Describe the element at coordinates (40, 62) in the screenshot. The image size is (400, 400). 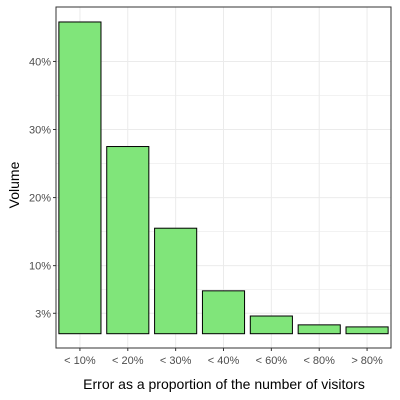
I see `y-tick-label: 40%` at that location.